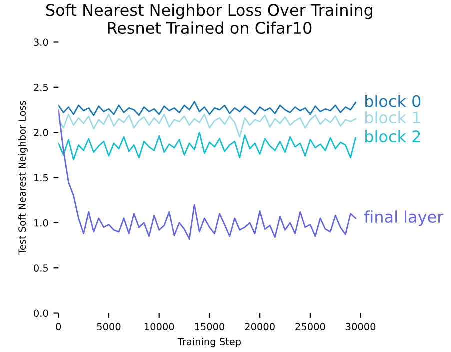 Image resolution: width=451 pixels, height=352 pixels. I want to click on x-tick-label: 10000, so click(159, 327).